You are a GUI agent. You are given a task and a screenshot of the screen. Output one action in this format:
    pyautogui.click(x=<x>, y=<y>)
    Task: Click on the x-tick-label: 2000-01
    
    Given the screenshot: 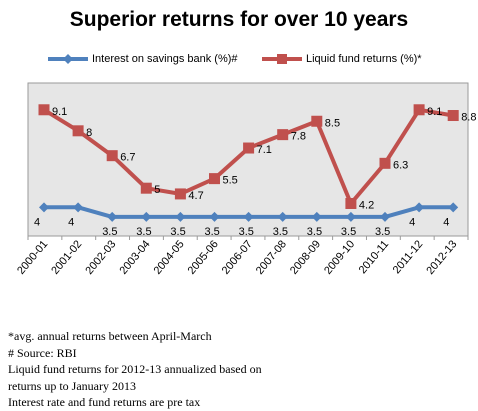 What is the action you would take?
    pyautogui.click(x=32, y=257)
    